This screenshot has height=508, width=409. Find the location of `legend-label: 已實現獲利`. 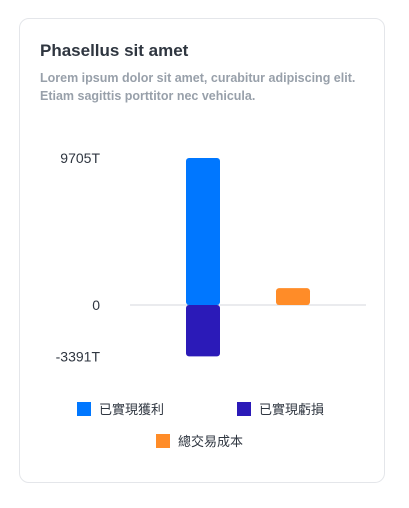

legend-label: 已實現獲利 is located at coordinates (132, 409).